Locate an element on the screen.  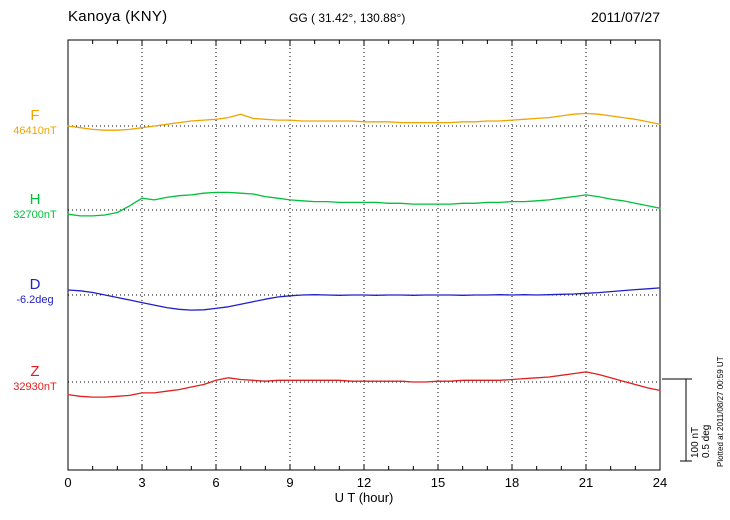
series-label-D: D -6.2deg is located at coordinates (35, 291).